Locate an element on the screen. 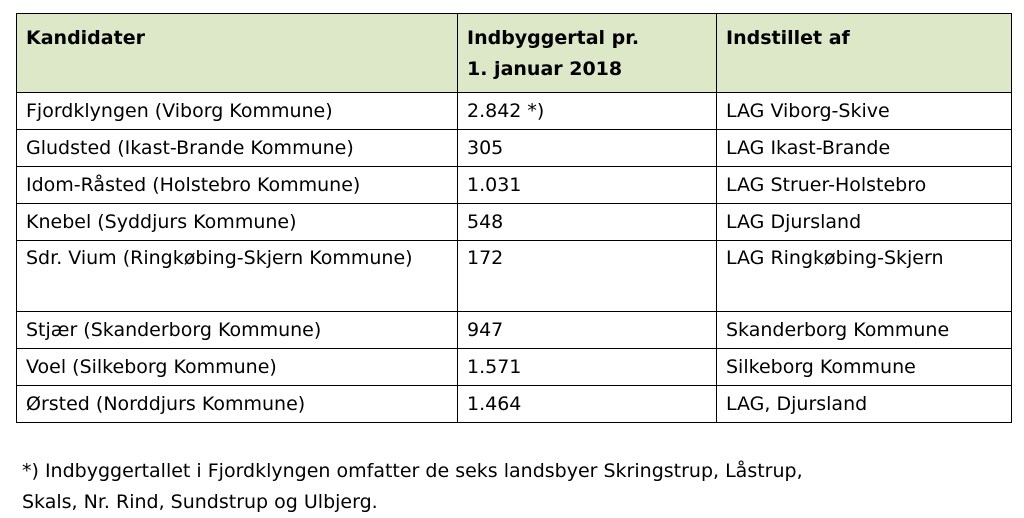 Image resolution: width=1024 pixels, height=518 pixels. cell-indstillet-af: Silkeborg Kommune is located at coordinates (864, 367).